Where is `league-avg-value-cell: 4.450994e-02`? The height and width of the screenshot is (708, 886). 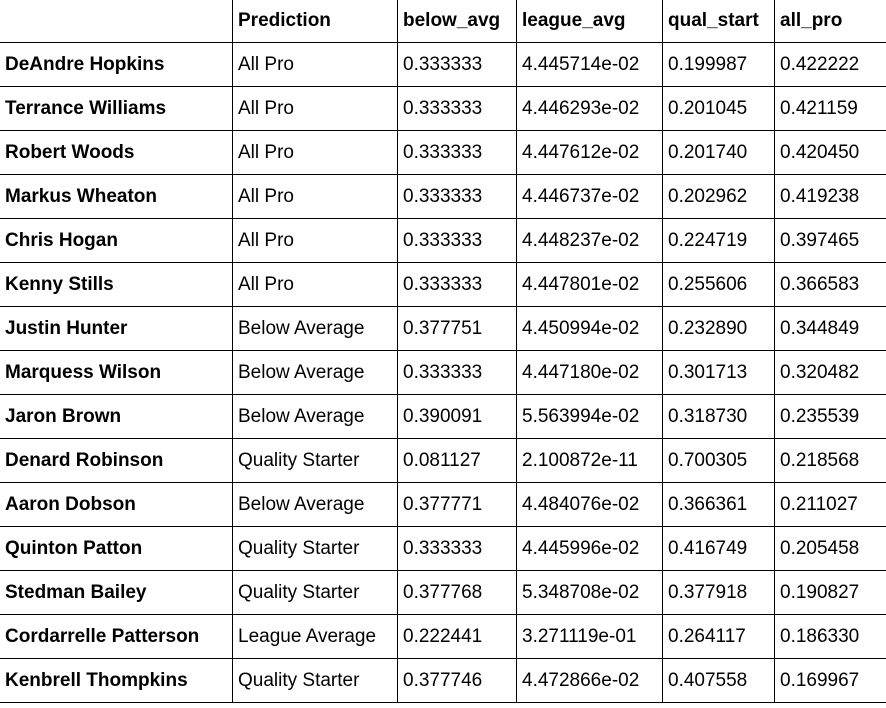
league-avg-value-cell: 4.450994e-02 is located at coordinates (589, 328).